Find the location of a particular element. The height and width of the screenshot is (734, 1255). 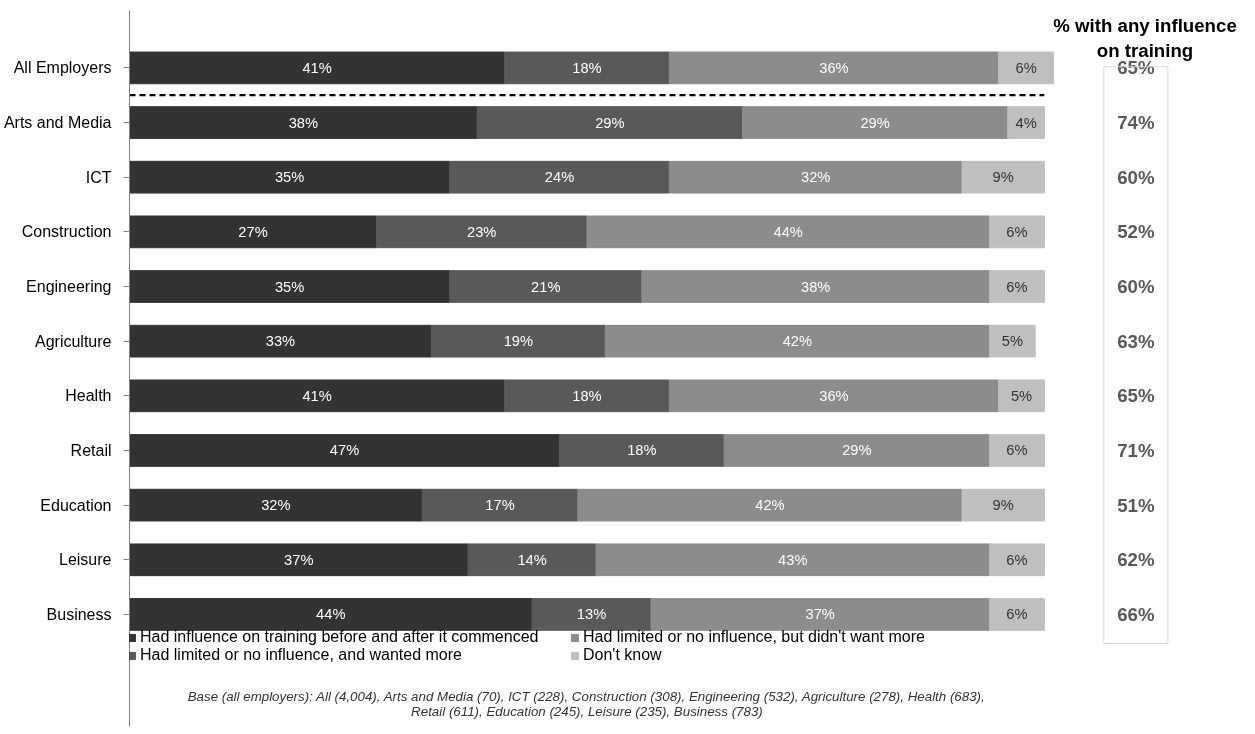

text: 52% is located at coordinates (1136, 232).